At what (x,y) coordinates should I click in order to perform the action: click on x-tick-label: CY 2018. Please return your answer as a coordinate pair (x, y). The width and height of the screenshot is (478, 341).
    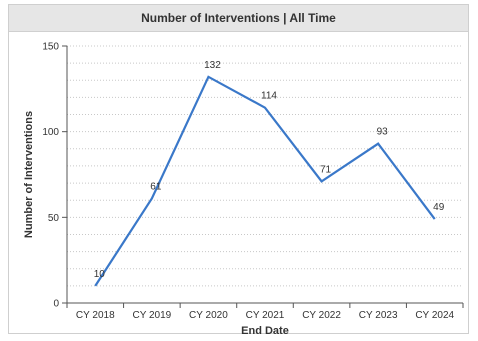
    Looking at the image, I should click on (95, 315).